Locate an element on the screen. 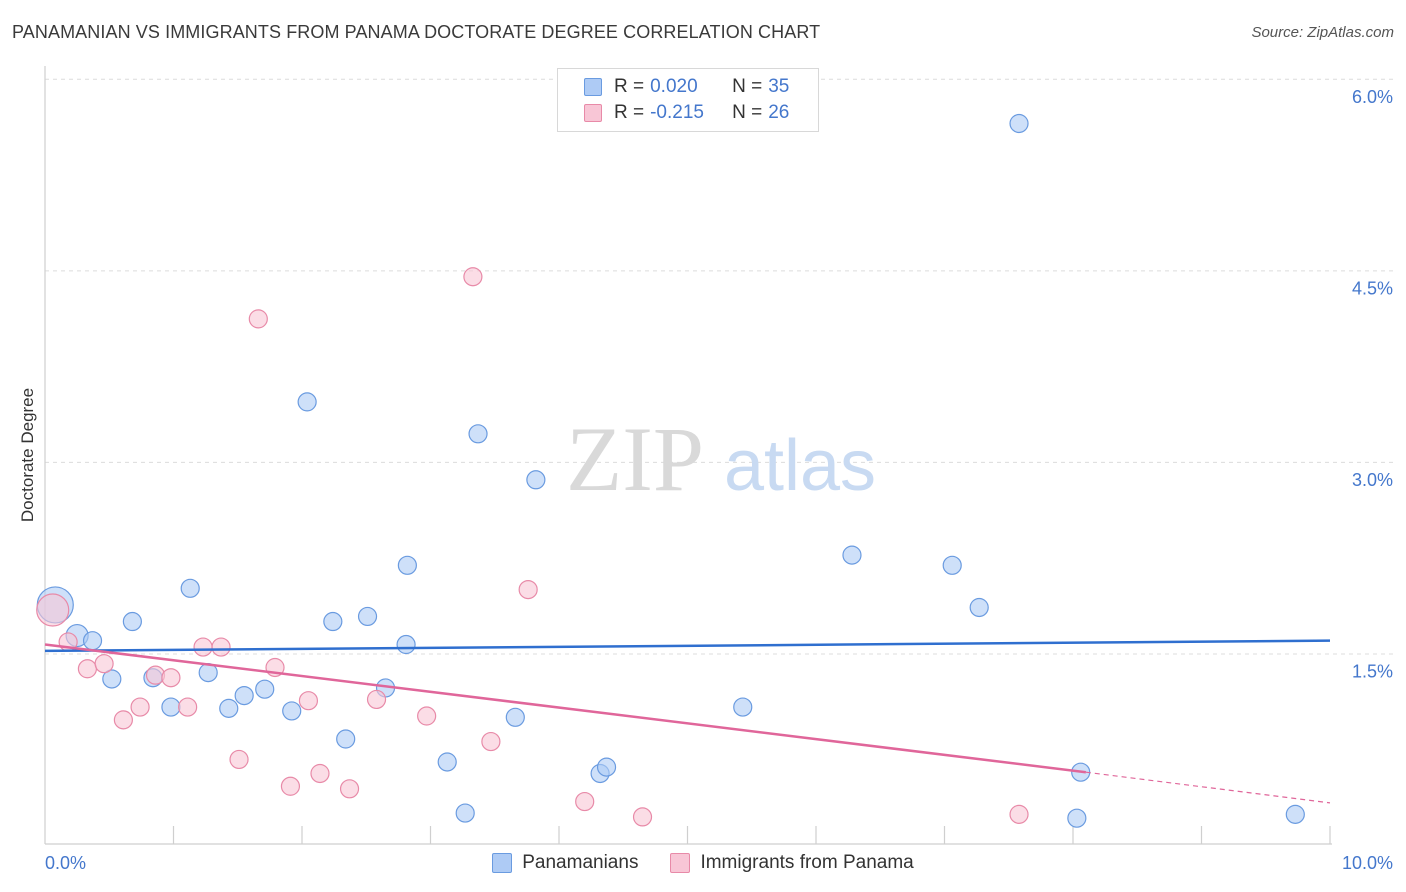  watermark: ZIP atlas is located at coordinates (721, 459).